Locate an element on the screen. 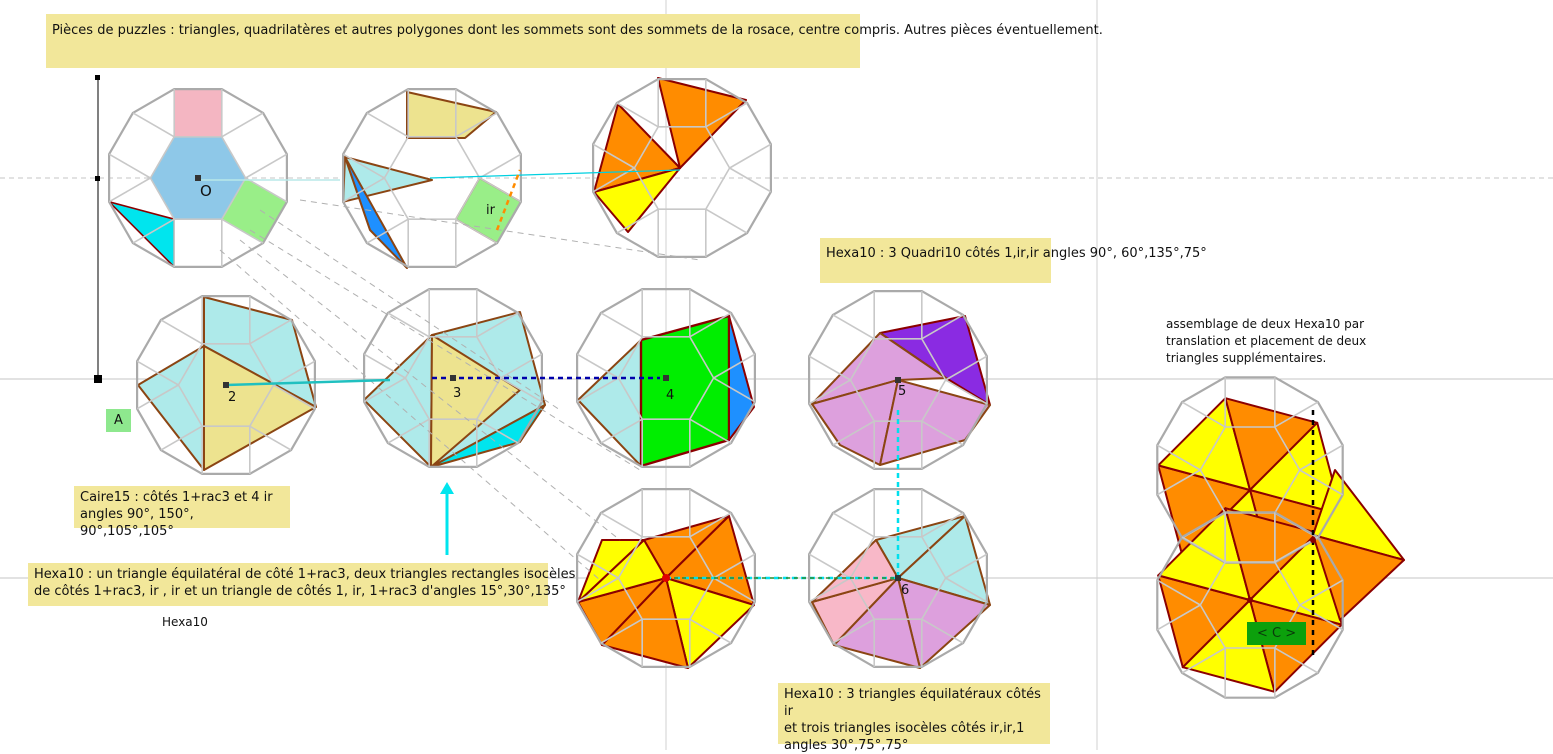  point-c-box: < C > is located at coordinates (1277, 633).